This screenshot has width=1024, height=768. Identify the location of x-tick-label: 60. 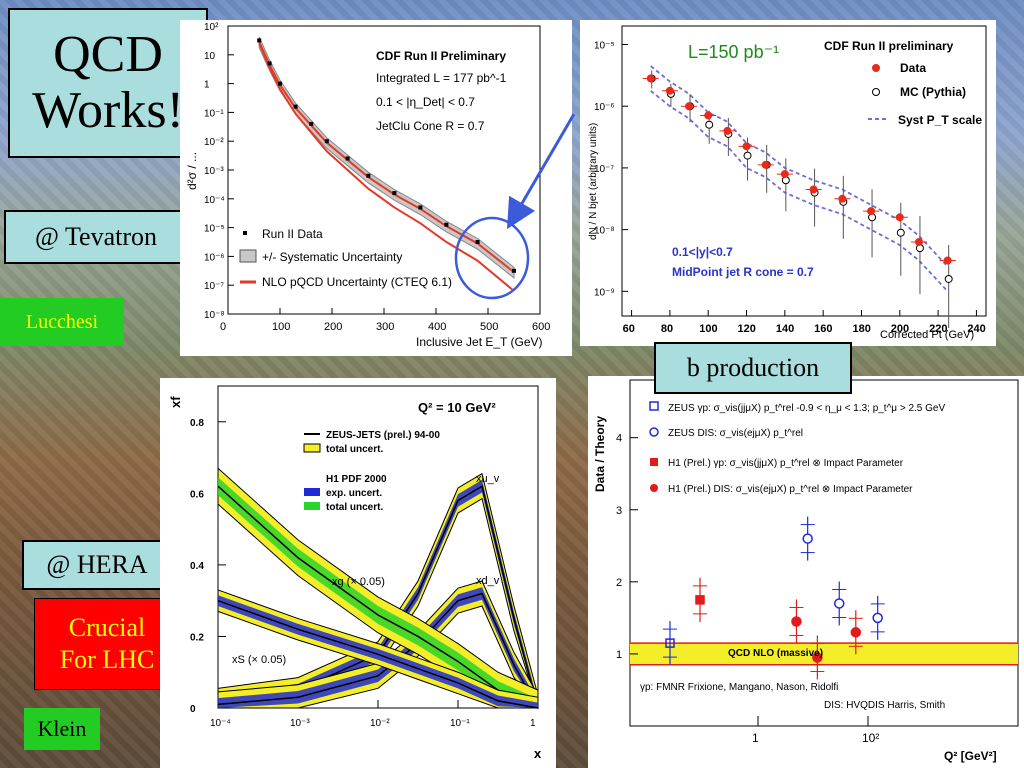
(629, 329).